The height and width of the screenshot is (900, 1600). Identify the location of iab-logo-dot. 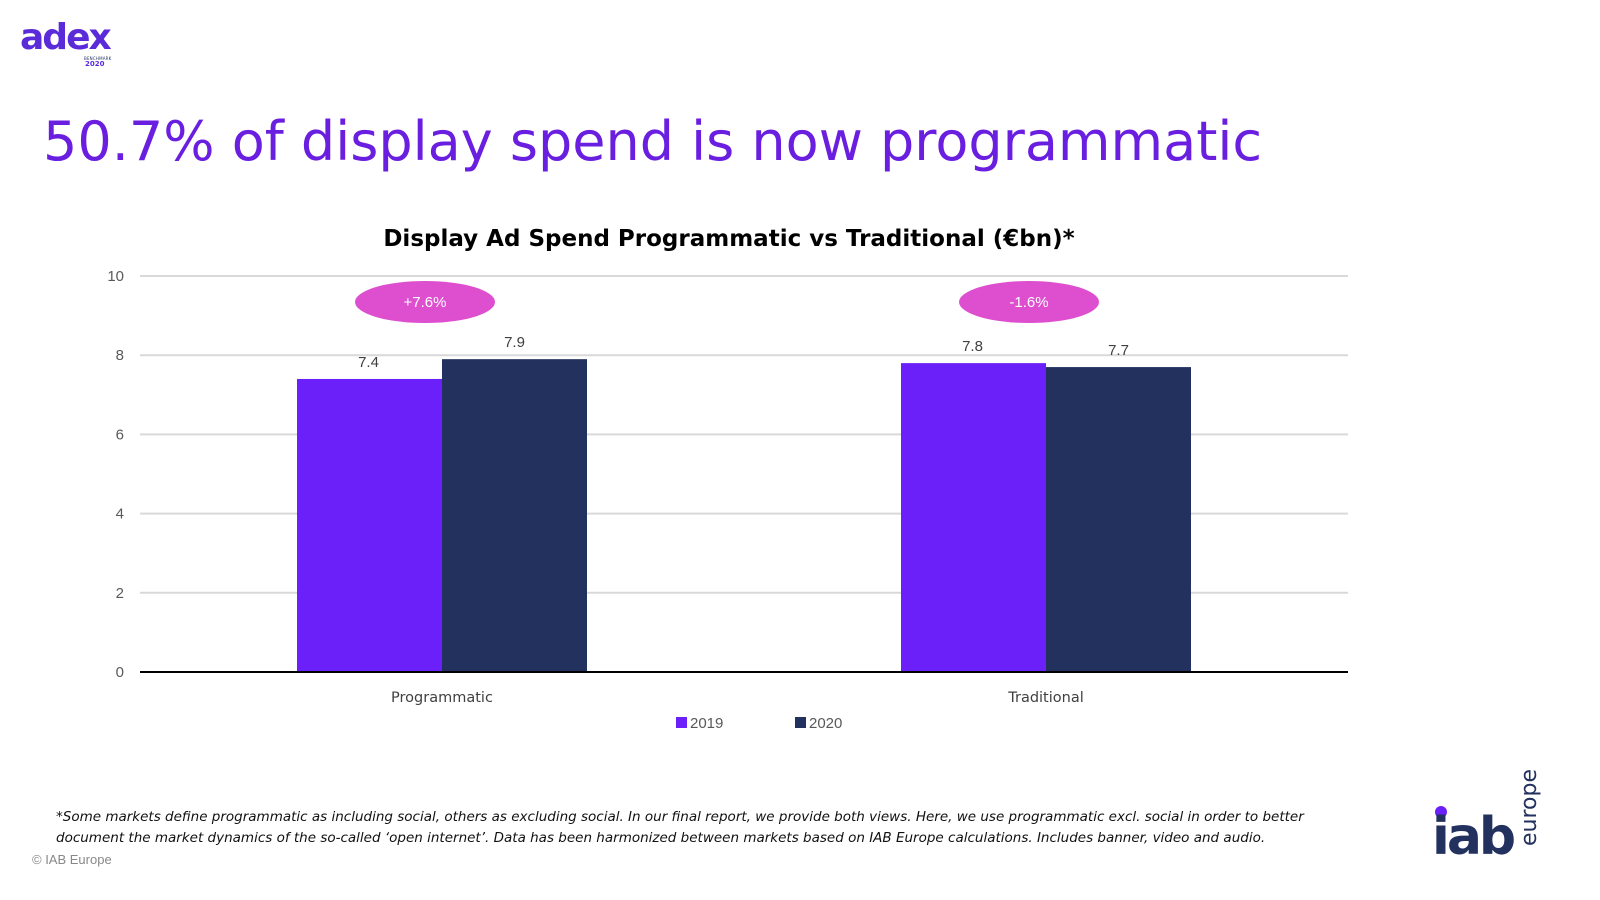
(1441, 812).